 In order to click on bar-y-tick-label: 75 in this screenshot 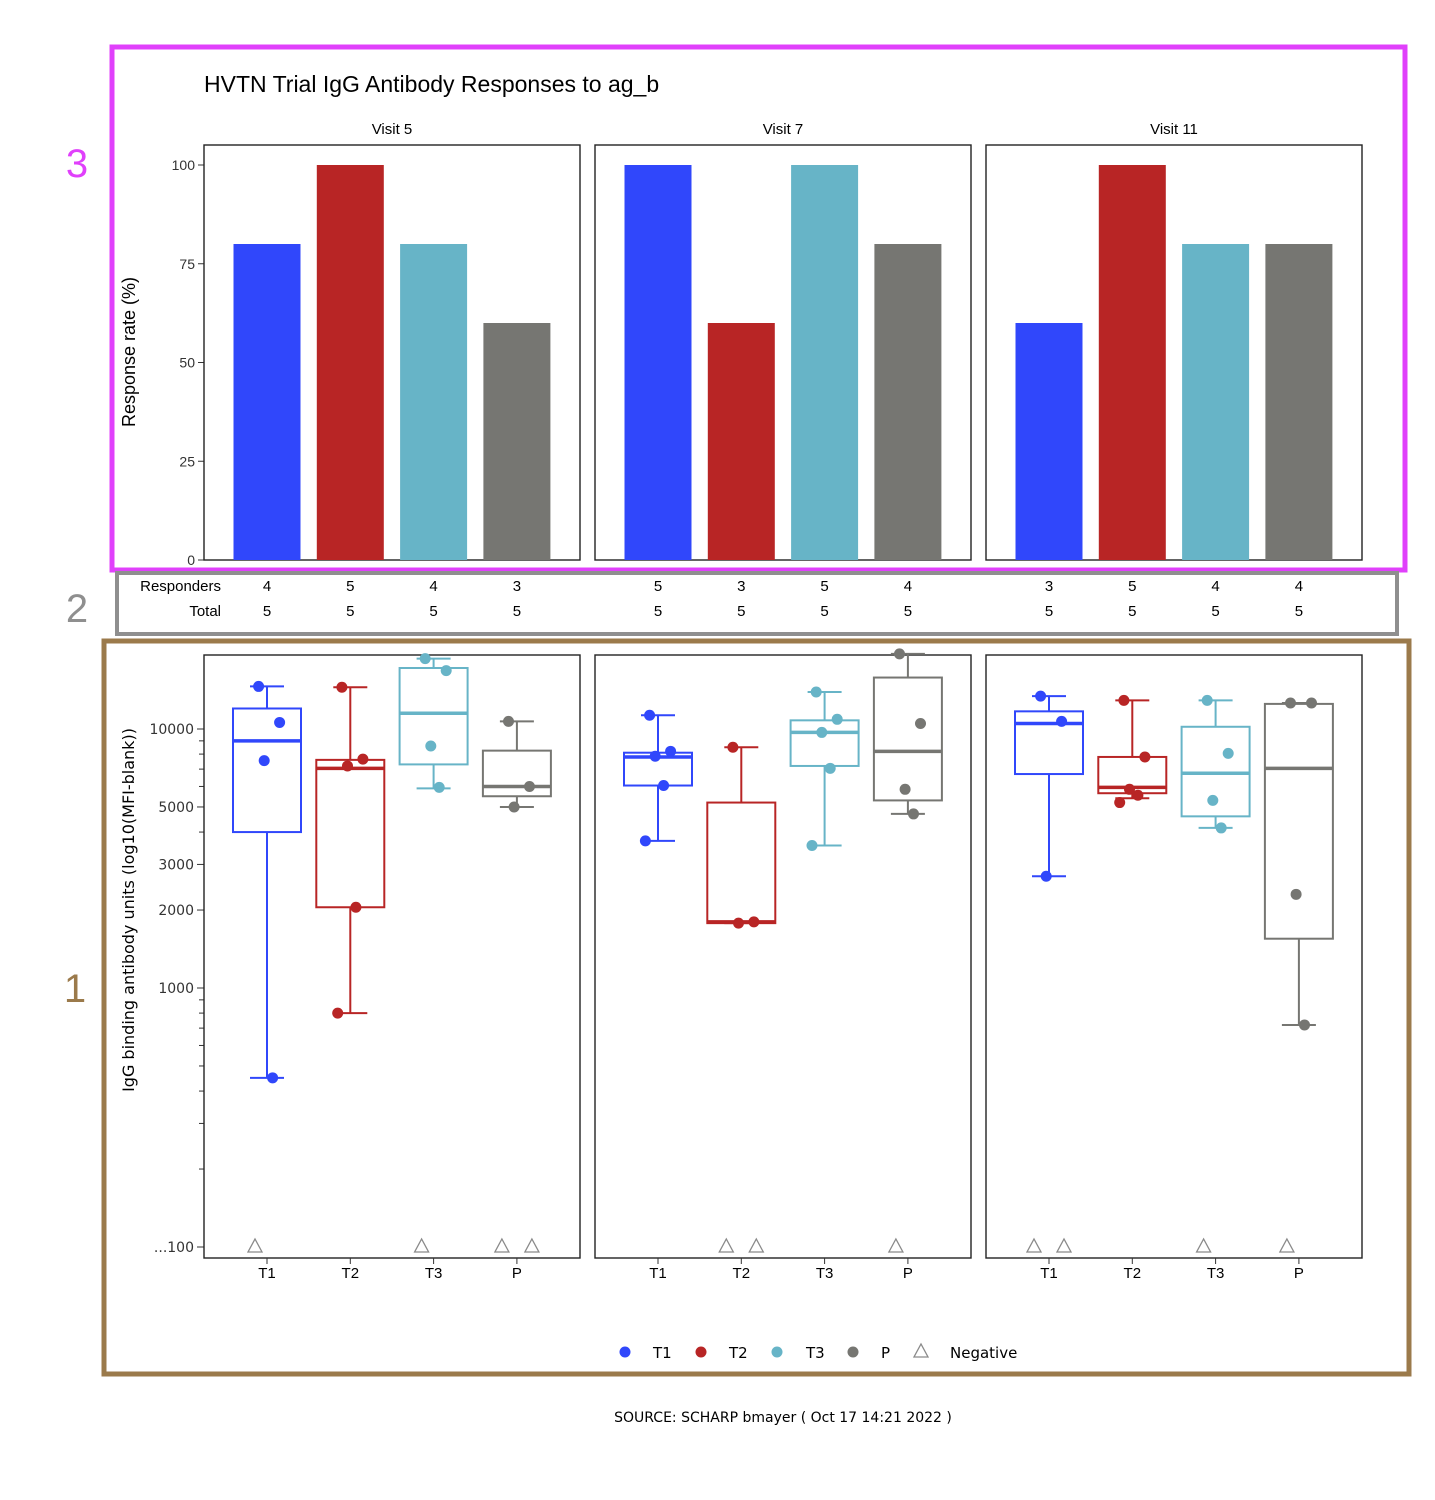, I will do `click(187, 264)`.